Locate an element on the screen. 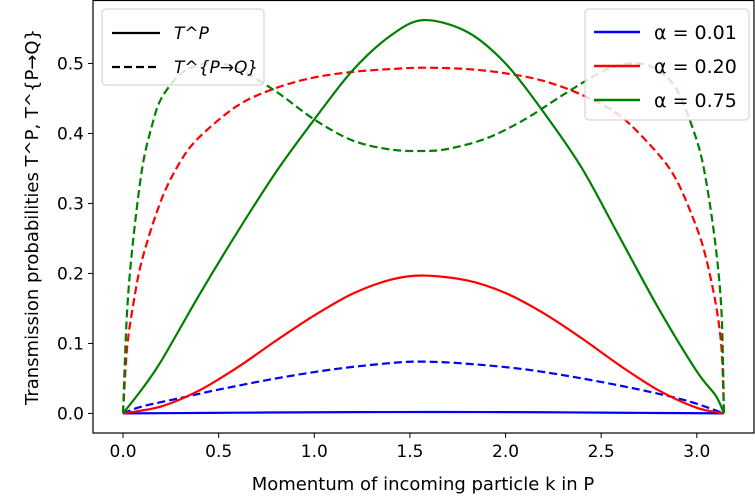 The width and height of the screenshot is (755, 503). x-tick-label: 0.5 is located at coordinates (218, 452).